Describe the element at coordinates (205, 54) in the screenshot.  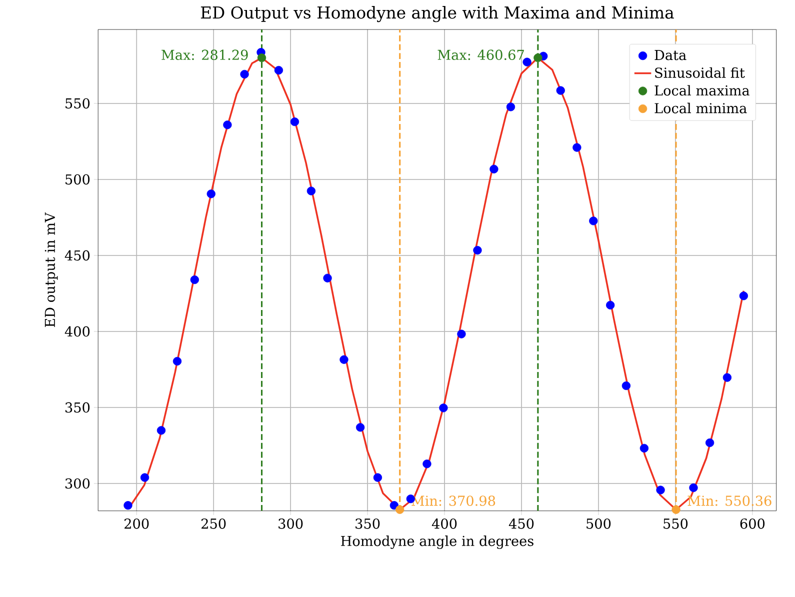
I see `annotation: Max: 281.29` at that location.